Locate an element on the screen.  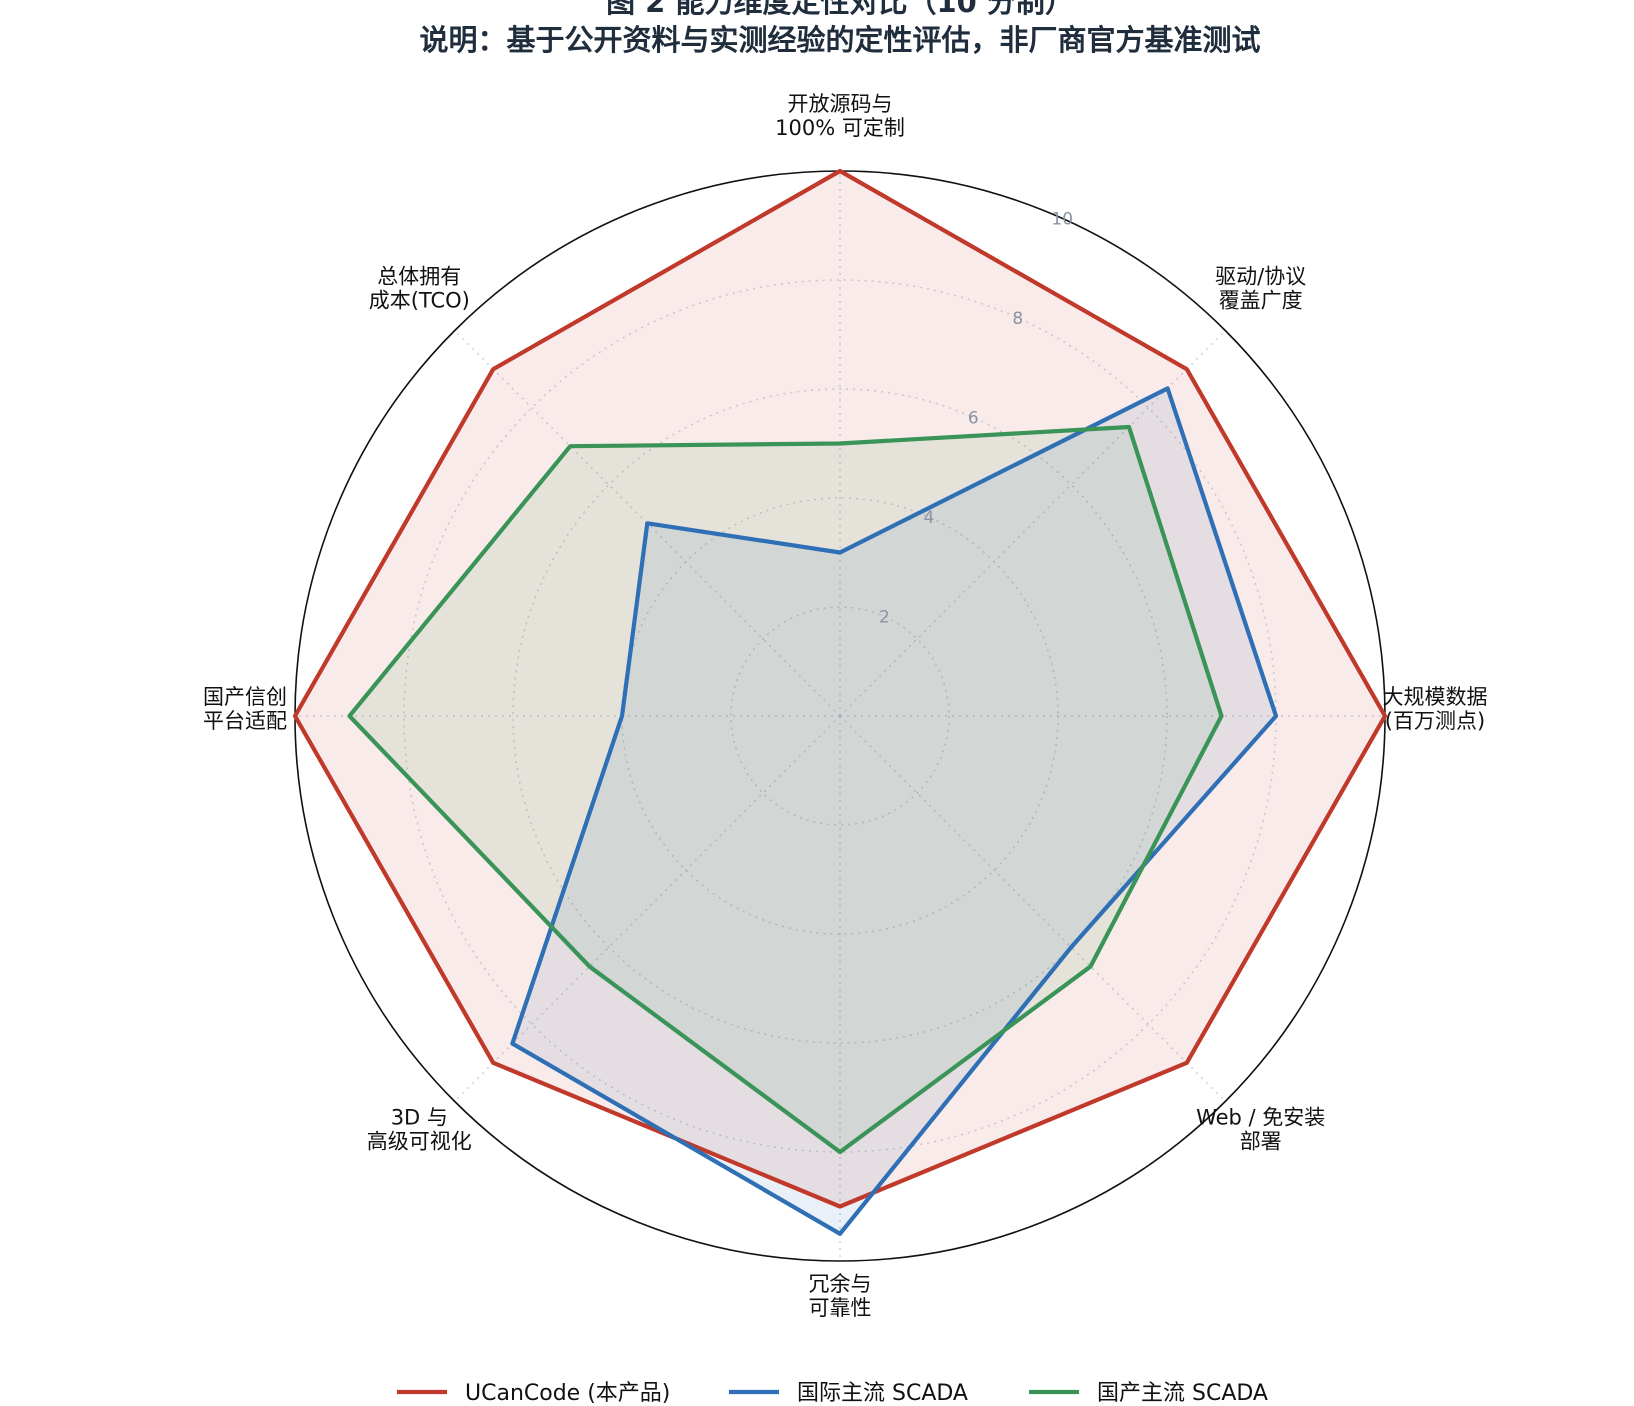
axis-label-5-line2: 高级可视化 is located at coordinates (419, 1142).